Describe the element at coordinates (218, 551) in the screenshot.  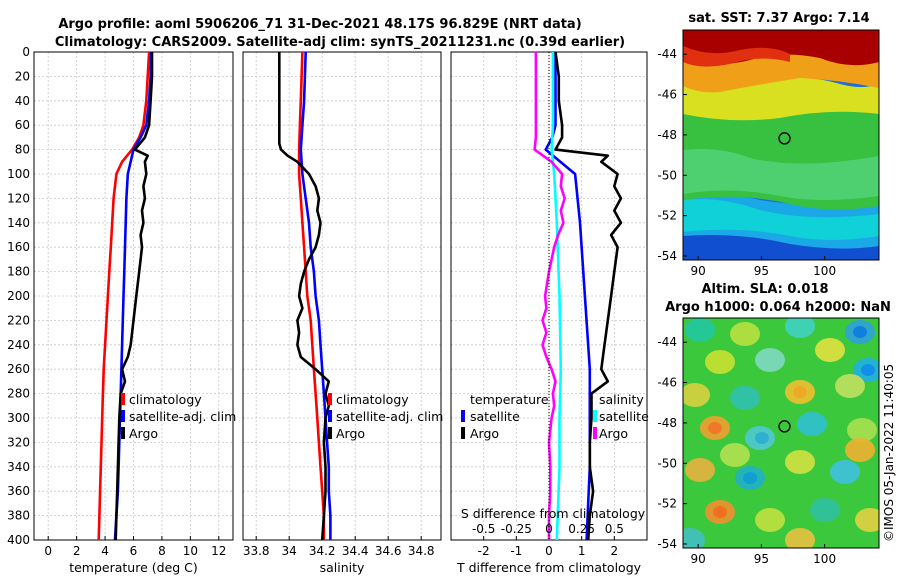
I see `x-tick-label: 12` at that location.